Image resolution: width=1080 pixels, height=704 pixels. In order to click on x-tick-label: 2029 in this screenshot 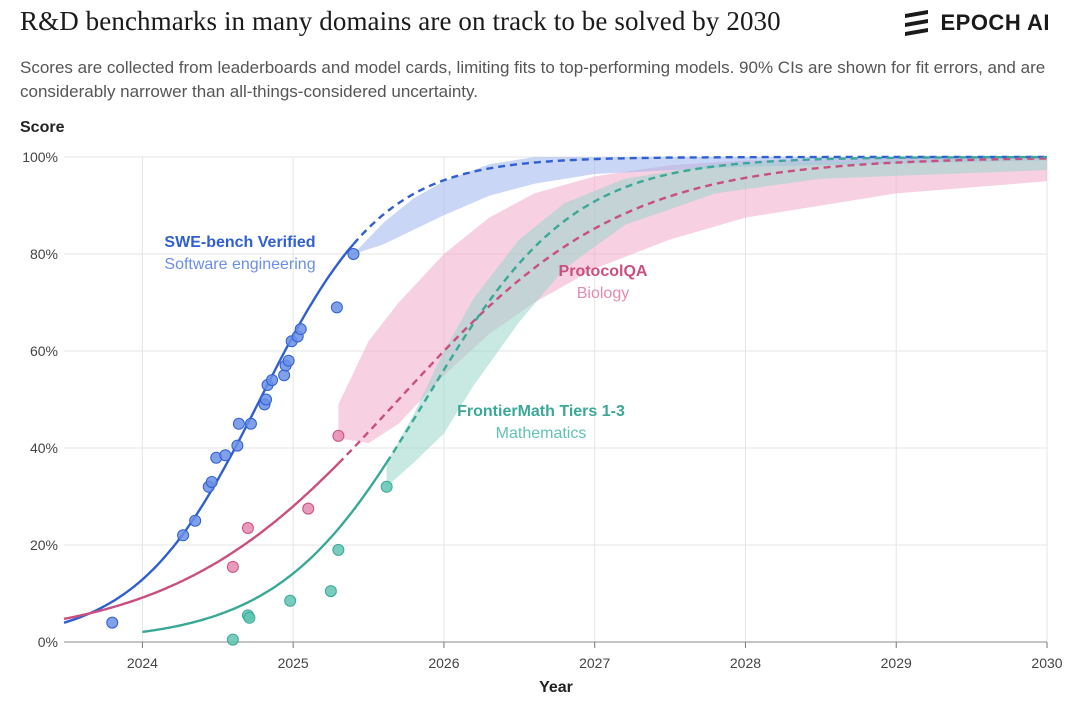, I will do `click(896, 663)`.